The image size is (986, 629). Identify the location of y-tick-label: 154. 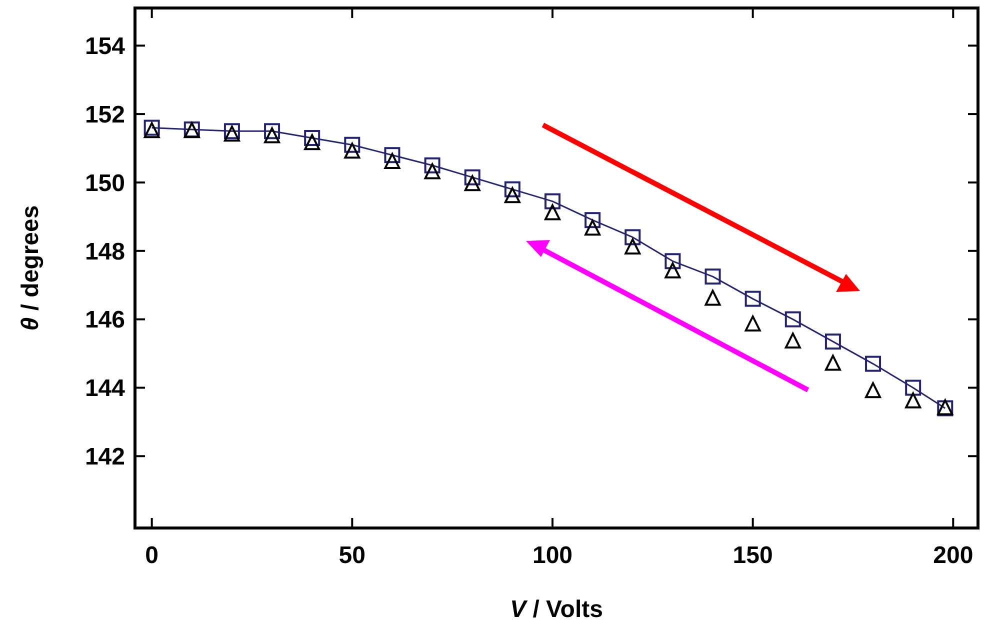
(105, 46).